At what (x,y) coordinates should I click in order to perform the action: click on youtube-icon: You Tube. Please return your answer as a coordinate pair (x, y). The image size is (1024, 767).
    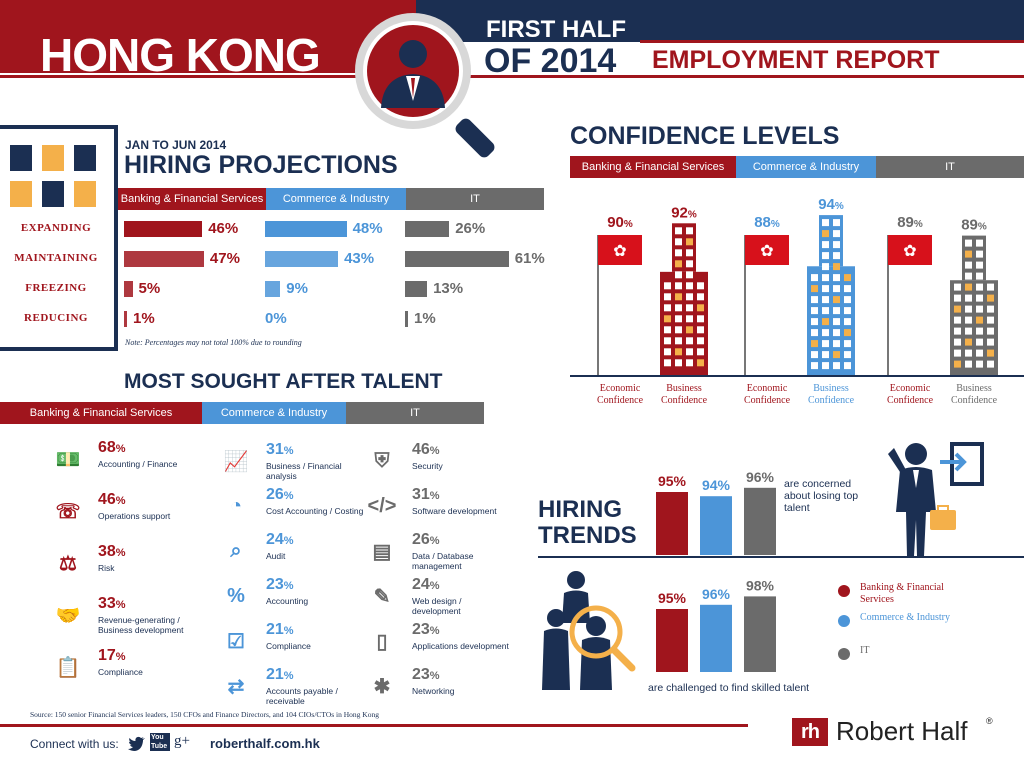
    Looking at the image, I should click on (160, 743).